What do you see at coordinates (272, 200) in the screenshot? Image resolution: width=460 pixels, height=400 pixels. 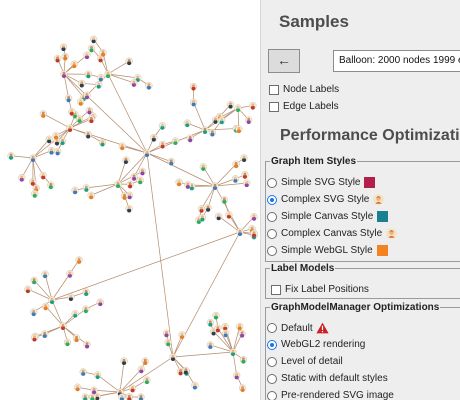 I see `complex-svg-radio` at bounding box center [272, 200].